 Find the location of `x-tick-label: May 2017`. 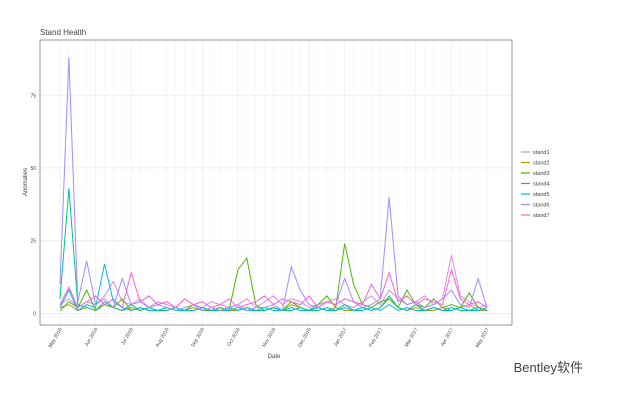

x-tick-label: May 2017 is located at coordinates (483, 338).